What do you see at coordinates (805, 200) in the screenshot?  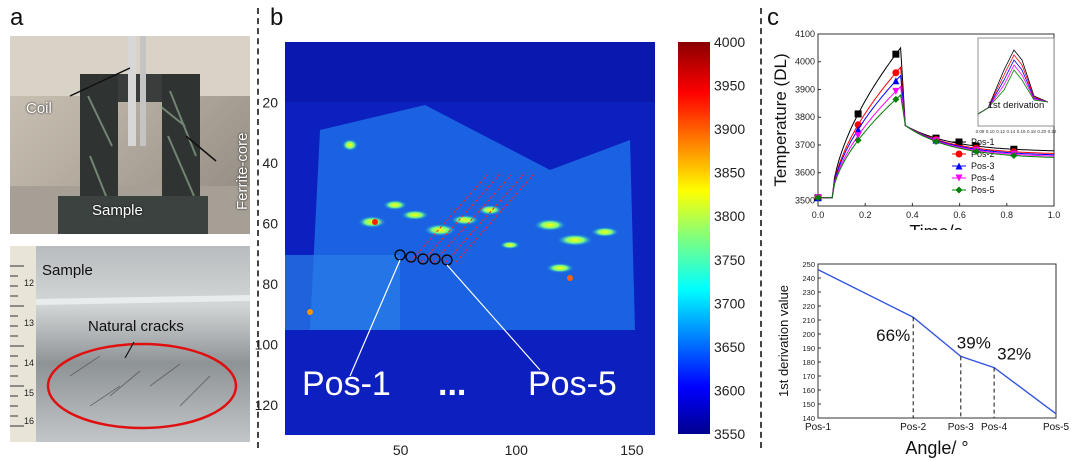 I see `temp-y-tick: 3500` at bounding box center [805, 200].